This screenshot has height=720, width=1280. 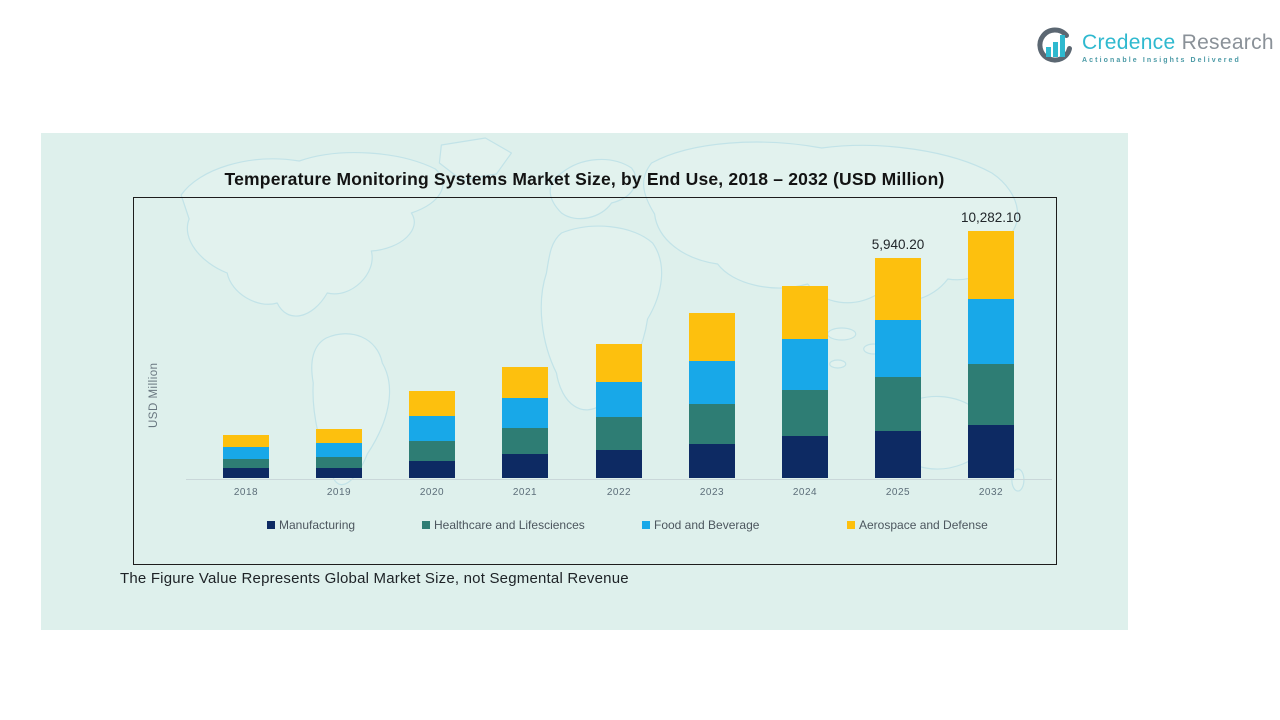 I want to click on bar-2022-segment-food-and-beverage, so click(x=619, y=399).